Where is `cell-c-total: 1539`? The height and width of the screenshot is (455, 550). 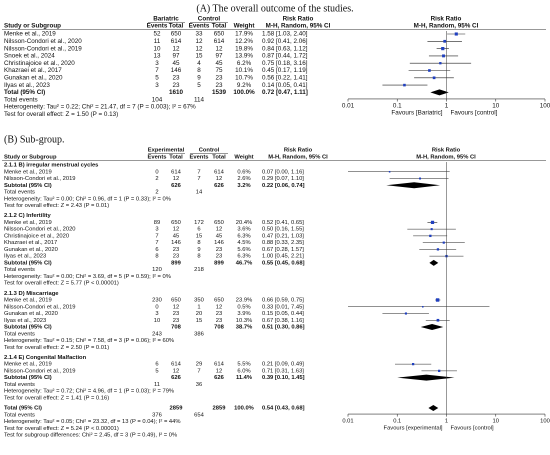 cell-c-total: 1539 is located at coordinates (219, 92).